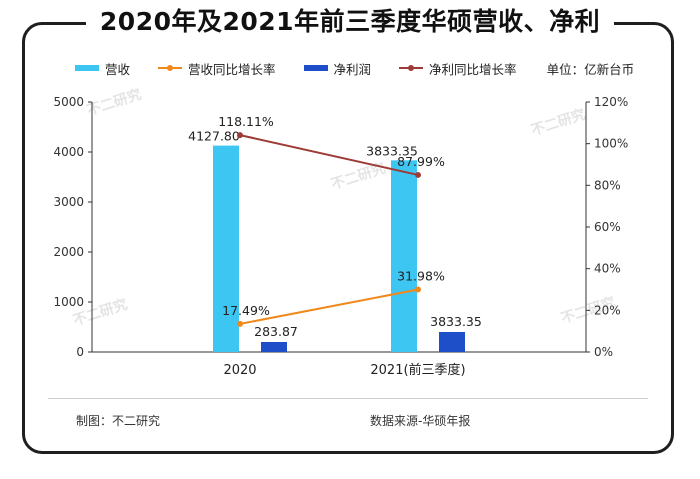 This screenshot has width=700, height=479. Describe the element at coordinates (118, 69) in the screenshot. I see `legend-label-revenue: 营收` at that location.